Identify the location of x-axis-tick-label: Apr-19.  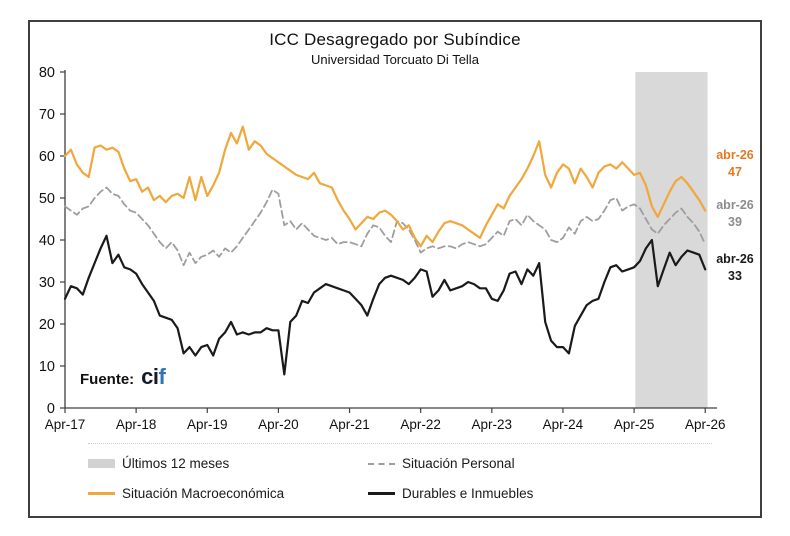
(207, 424).